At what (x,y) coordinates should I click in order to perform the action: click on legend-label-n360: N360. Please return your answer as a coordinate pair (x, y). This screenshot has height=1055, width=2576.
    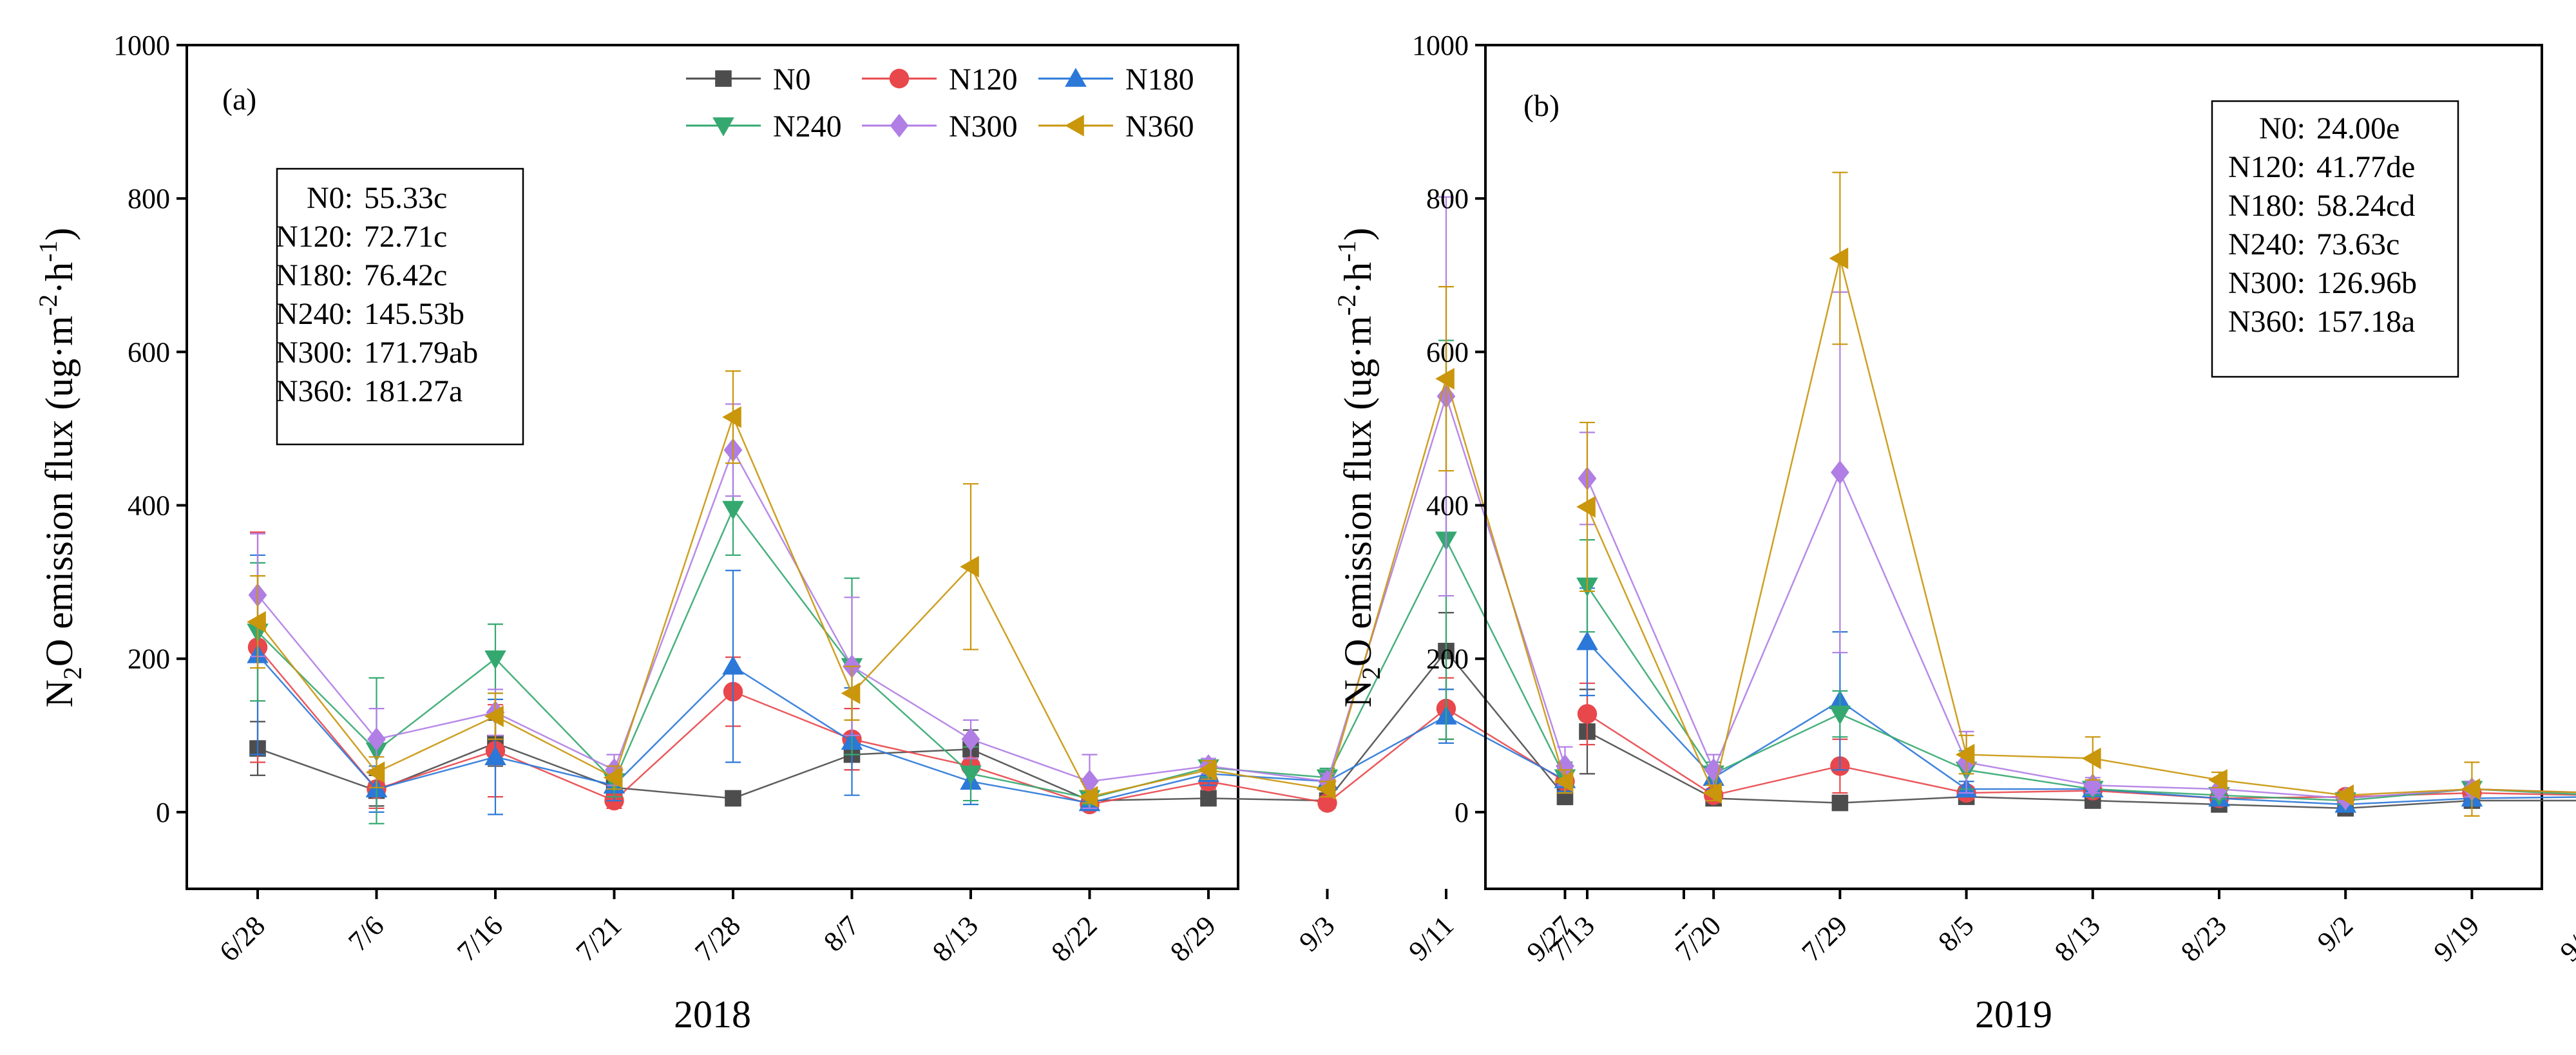
    Looking at the image, I should click on (1159, 127).